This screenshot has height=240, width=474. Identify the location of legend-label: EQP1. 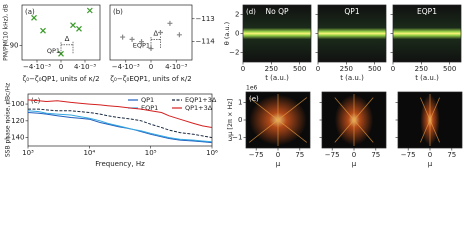
(149, 108).